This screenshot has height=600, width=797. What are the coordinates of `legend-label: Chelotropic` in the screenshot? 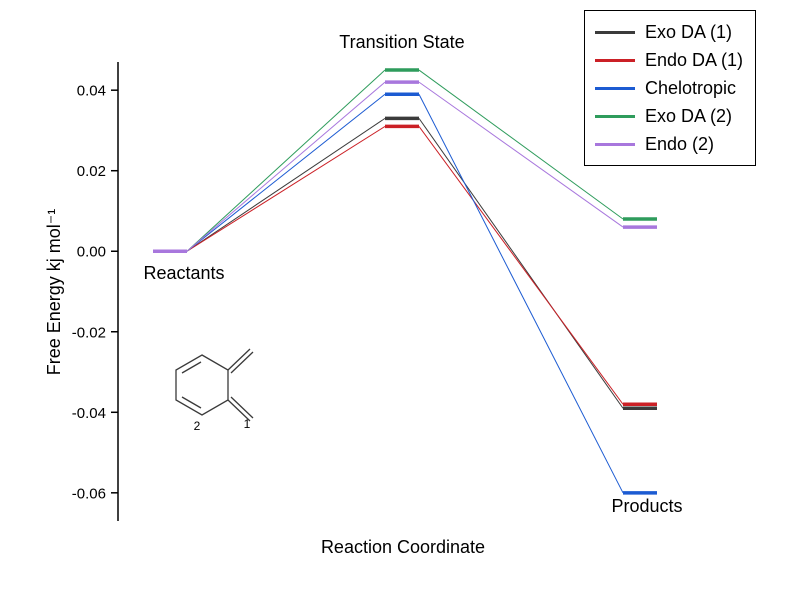 It's located at (691, 87).